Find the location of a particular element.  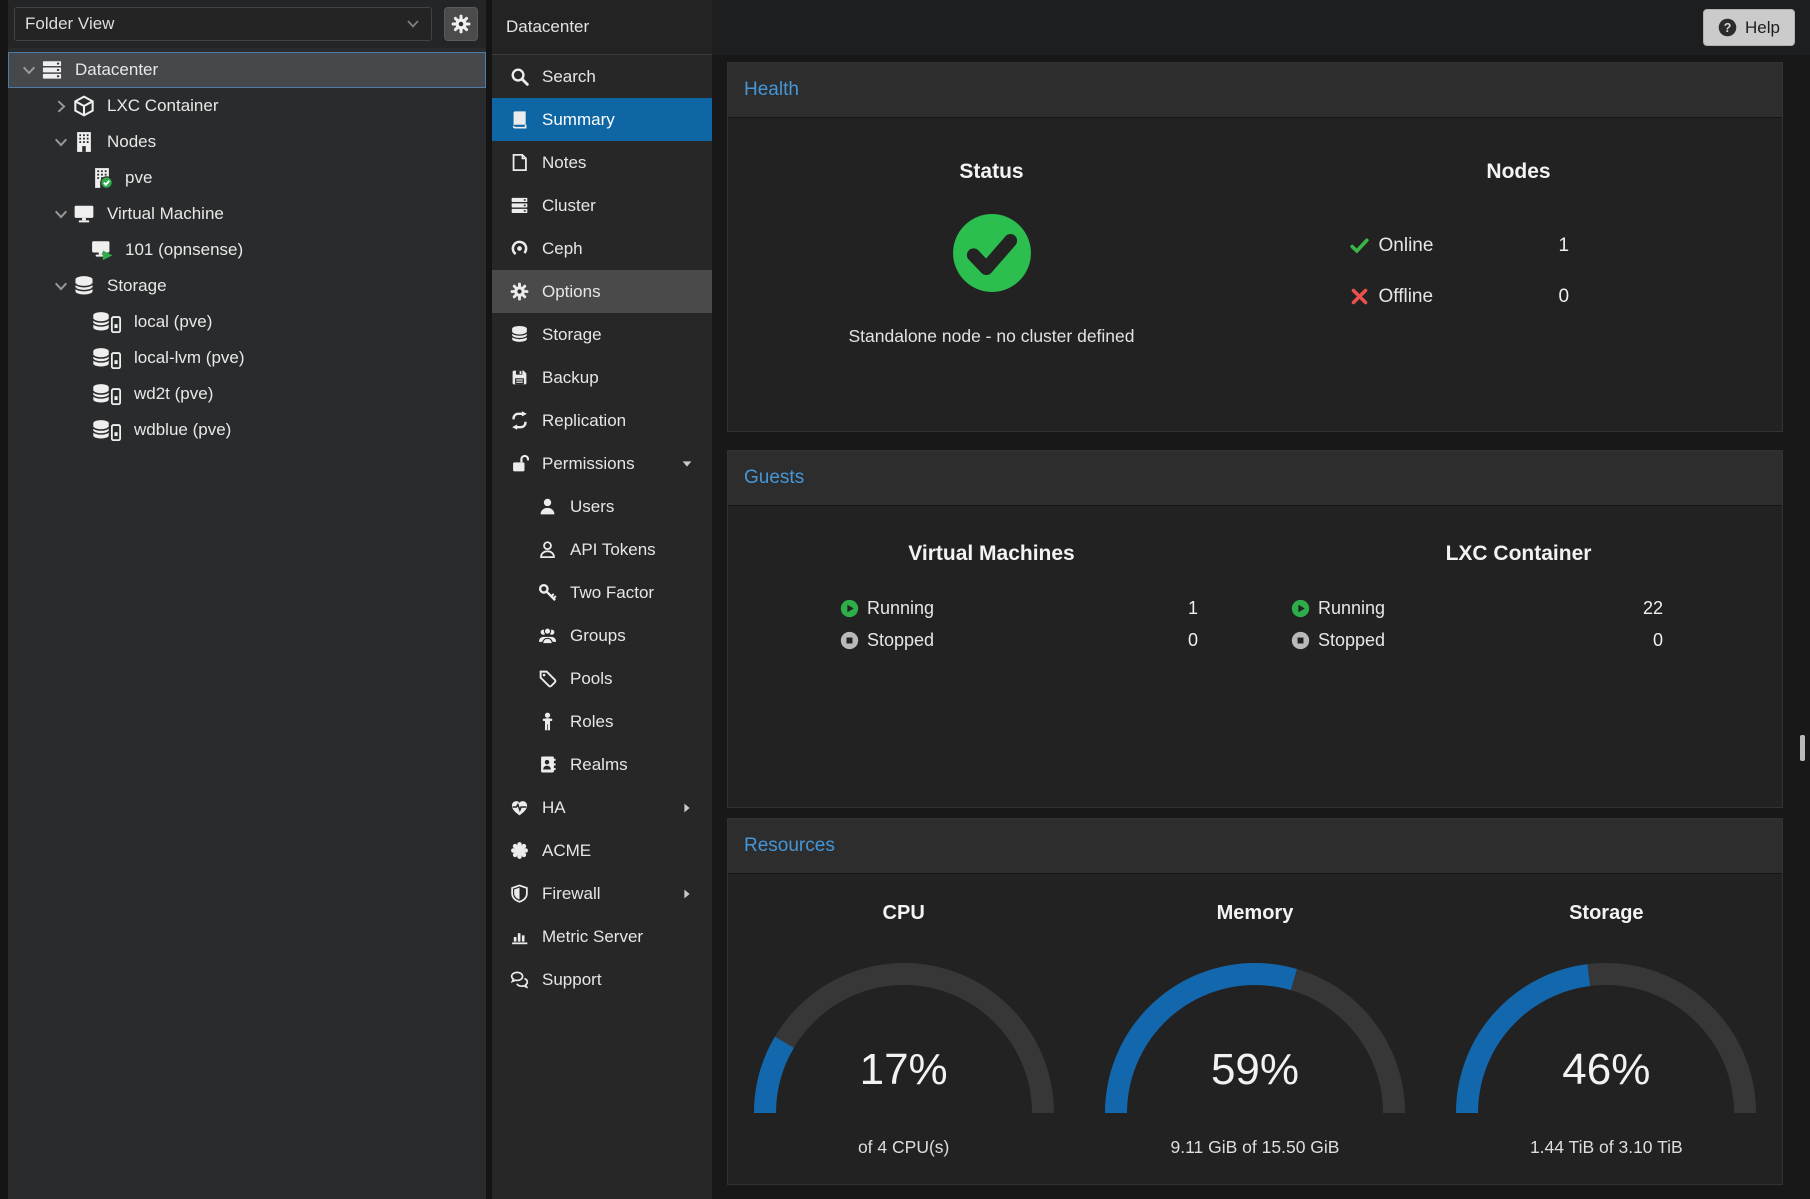

heartbeat-icon is located at coordinates (519, 807).